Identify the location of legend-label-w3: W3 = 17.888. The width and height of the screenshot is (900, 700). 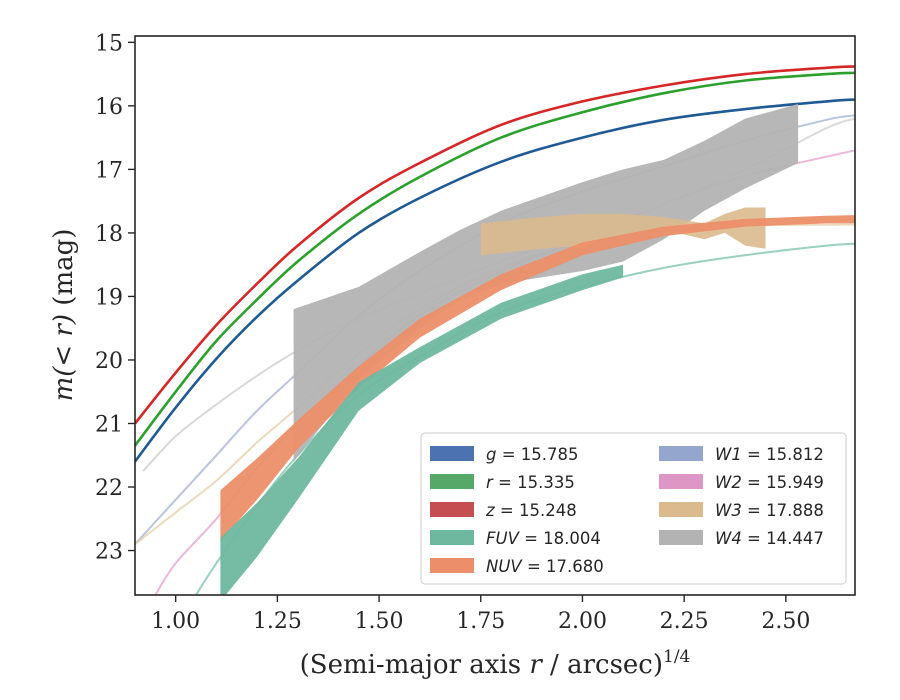
(769, 510).